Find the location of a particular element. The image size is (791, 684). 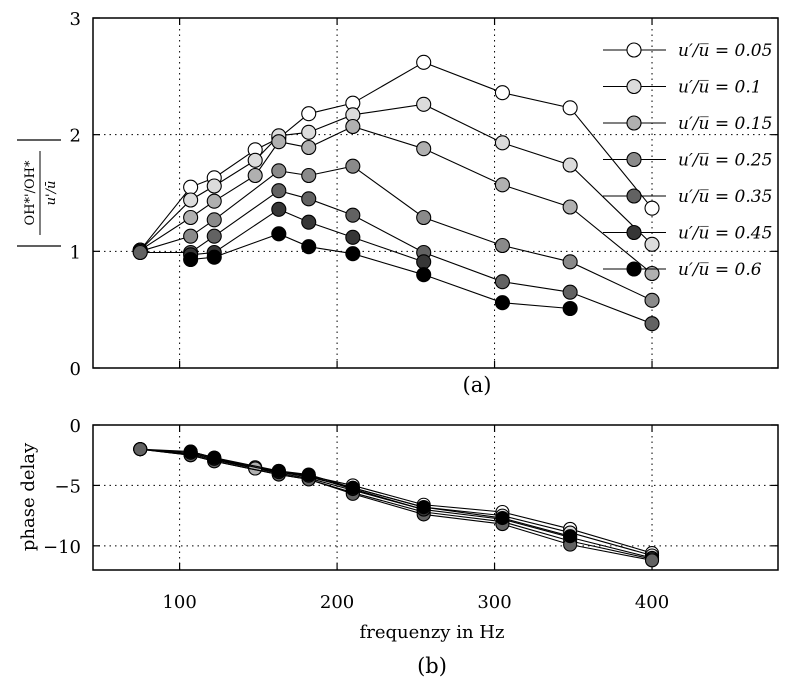

series-0.35 is located at coordinates (396, 257).